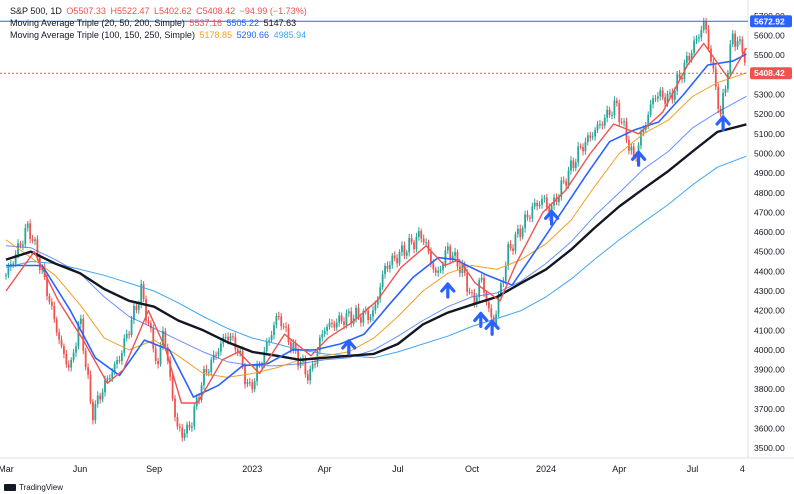 The image size is (794, 494). Describe the element at coordinates (253, 35) in the screenshot. I see `ma150-value: 5290.66` at that location.